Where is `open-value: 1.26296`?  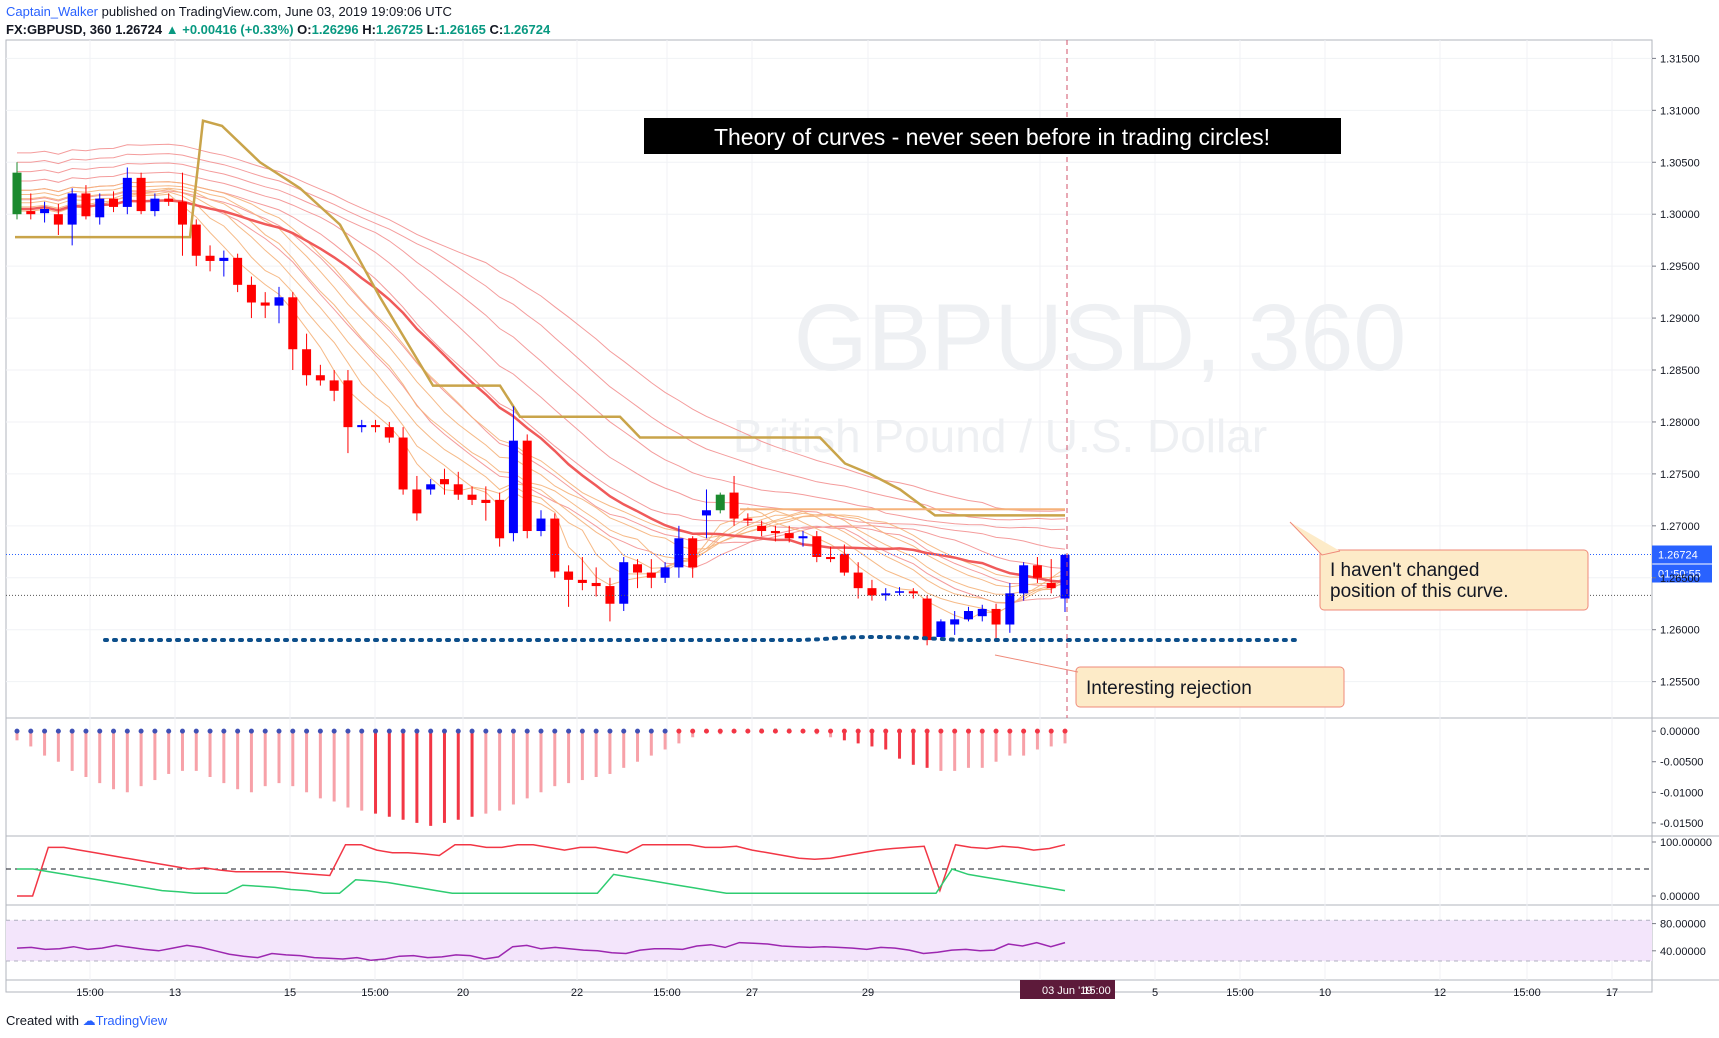
open-value: 1.26296 is located at coordinates (335, 29).